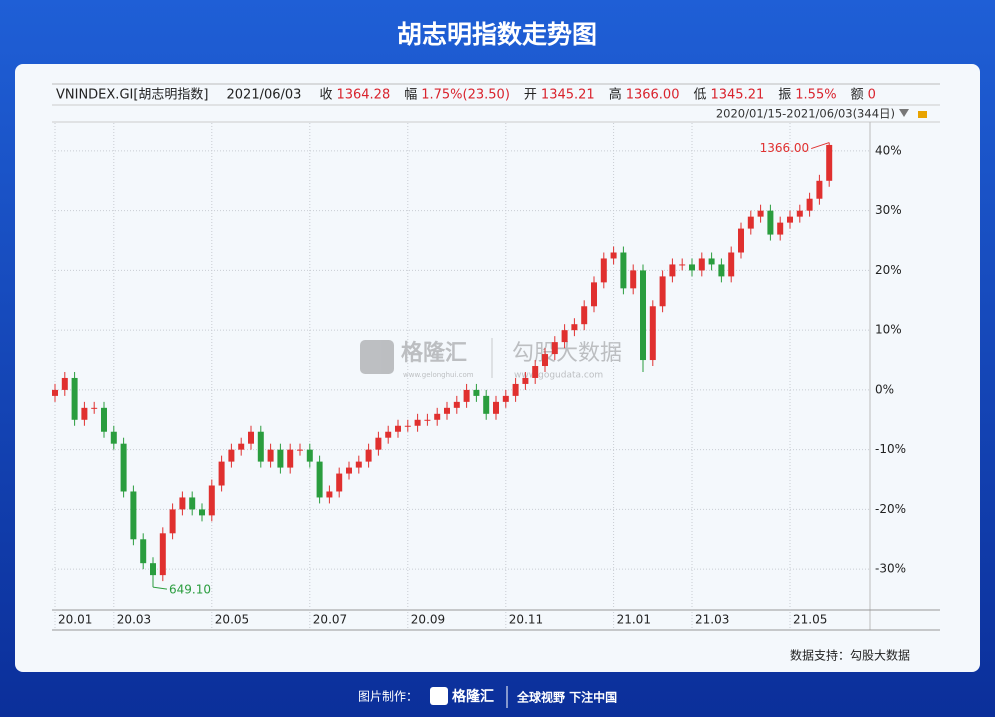 This screenshot has height=721, width=995. What do you see at coordinates (132, 95) in the screenshot?
I see `info-label: VNINDEX.GI[胡志明指数]` at bounding box center [132, 95].